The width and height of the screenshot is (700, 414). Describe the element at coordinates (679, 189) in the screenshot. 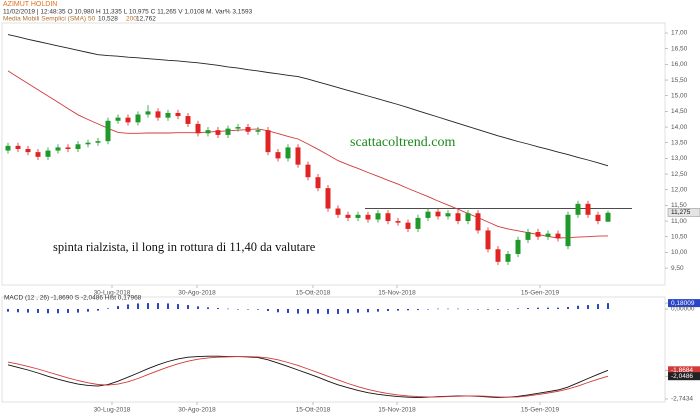

I see `y-tick-label: 12,00` at that location.